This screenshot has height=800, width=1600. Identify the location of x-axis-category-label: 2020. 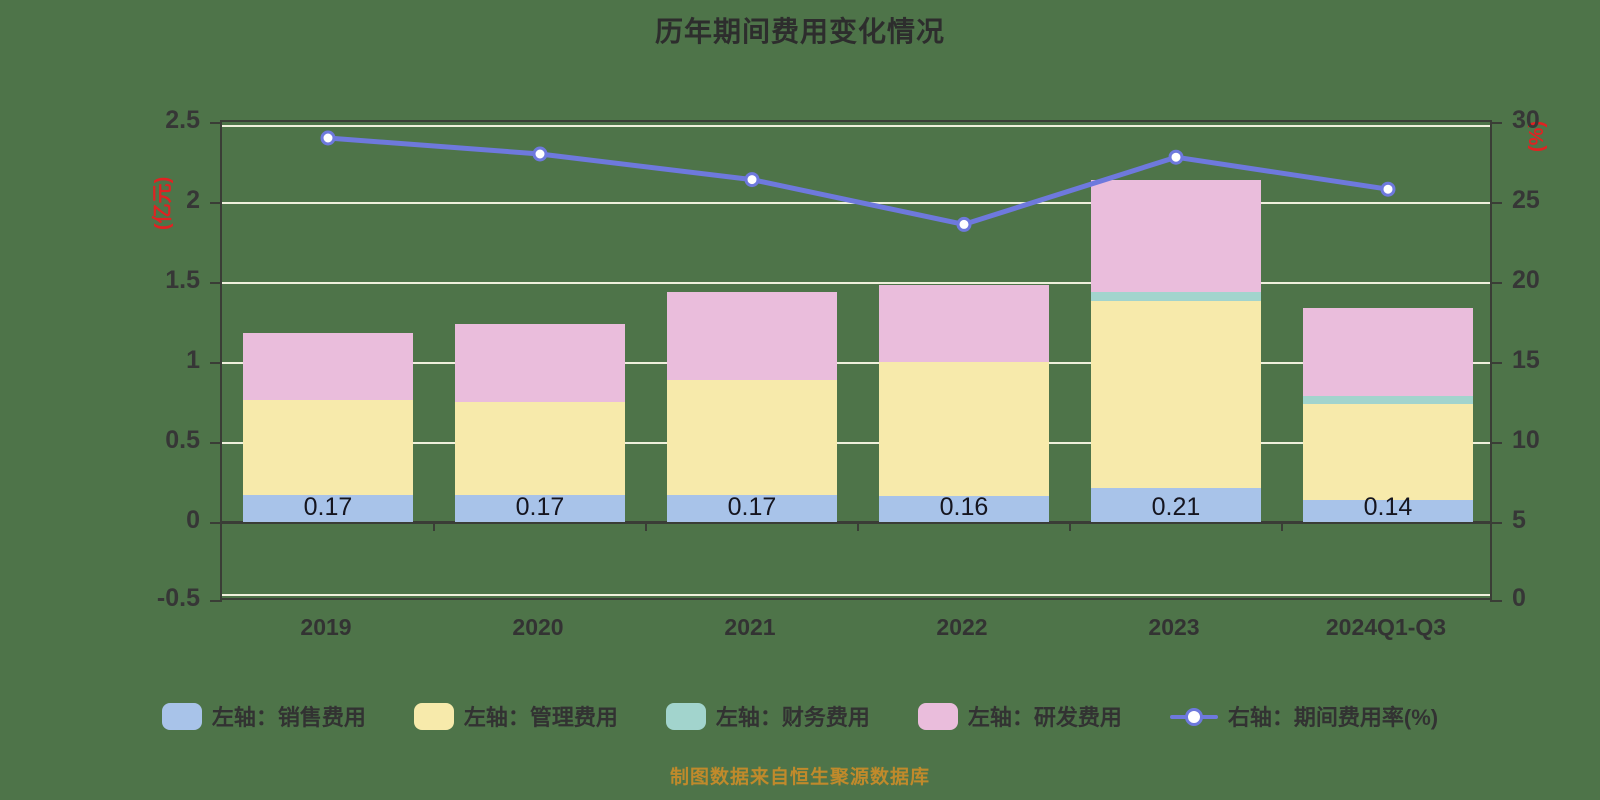
(538, 627).